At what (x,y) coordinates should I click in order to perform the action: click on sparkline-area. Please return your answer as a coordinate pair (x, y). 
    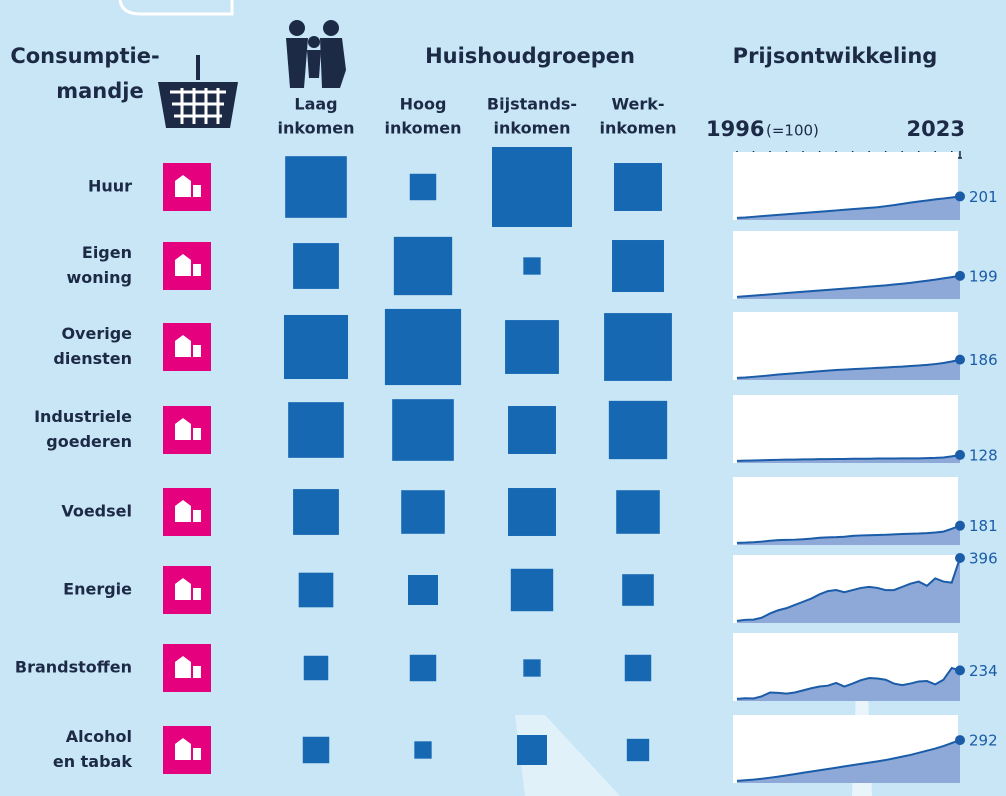
    Looking at the image, I should click on (848, 761).